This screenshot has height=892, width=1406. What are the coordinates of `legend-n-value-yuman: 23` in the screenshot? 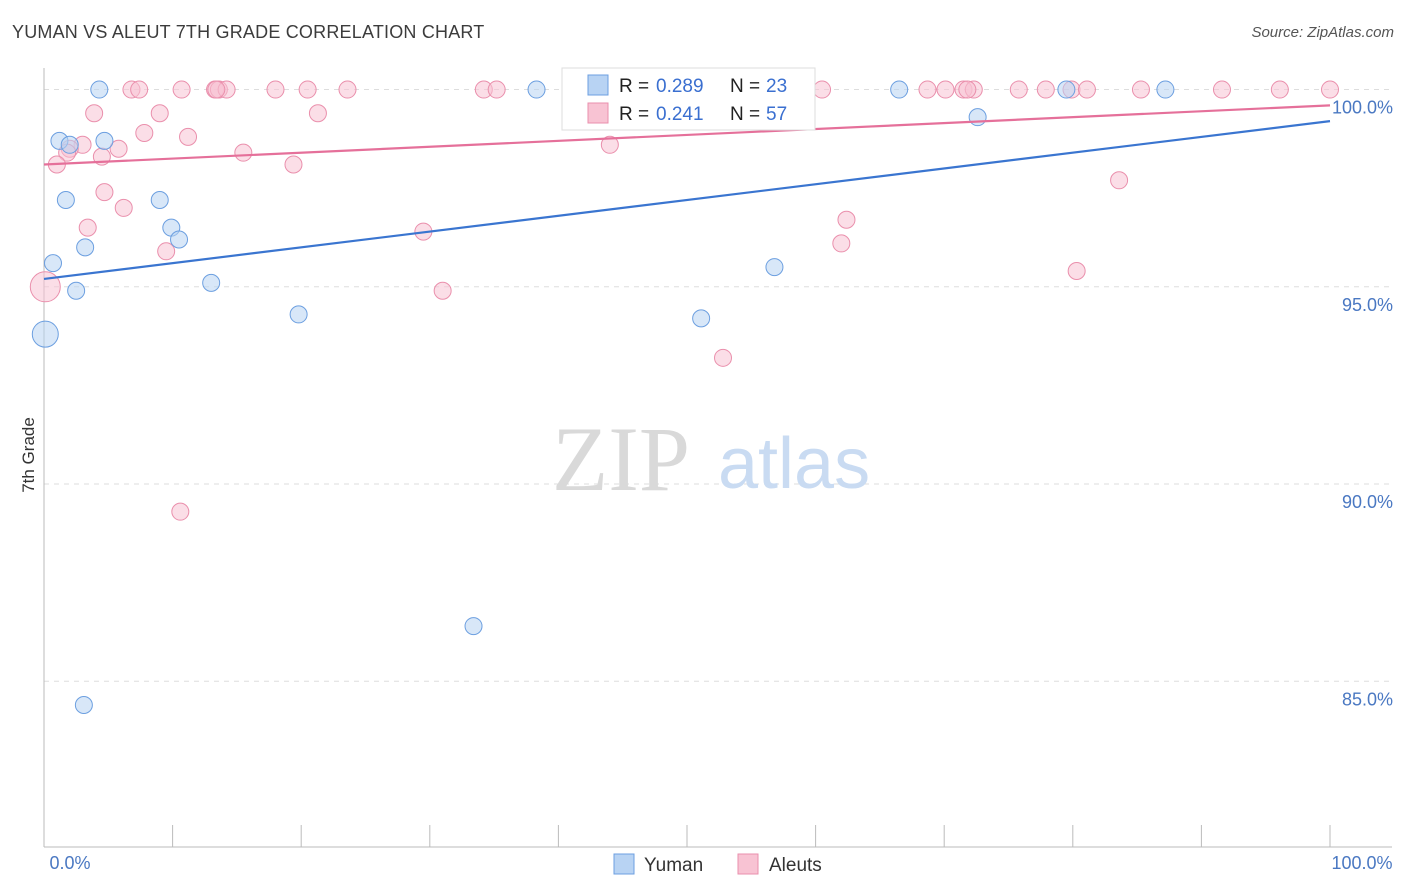 It's located at (776, 86).